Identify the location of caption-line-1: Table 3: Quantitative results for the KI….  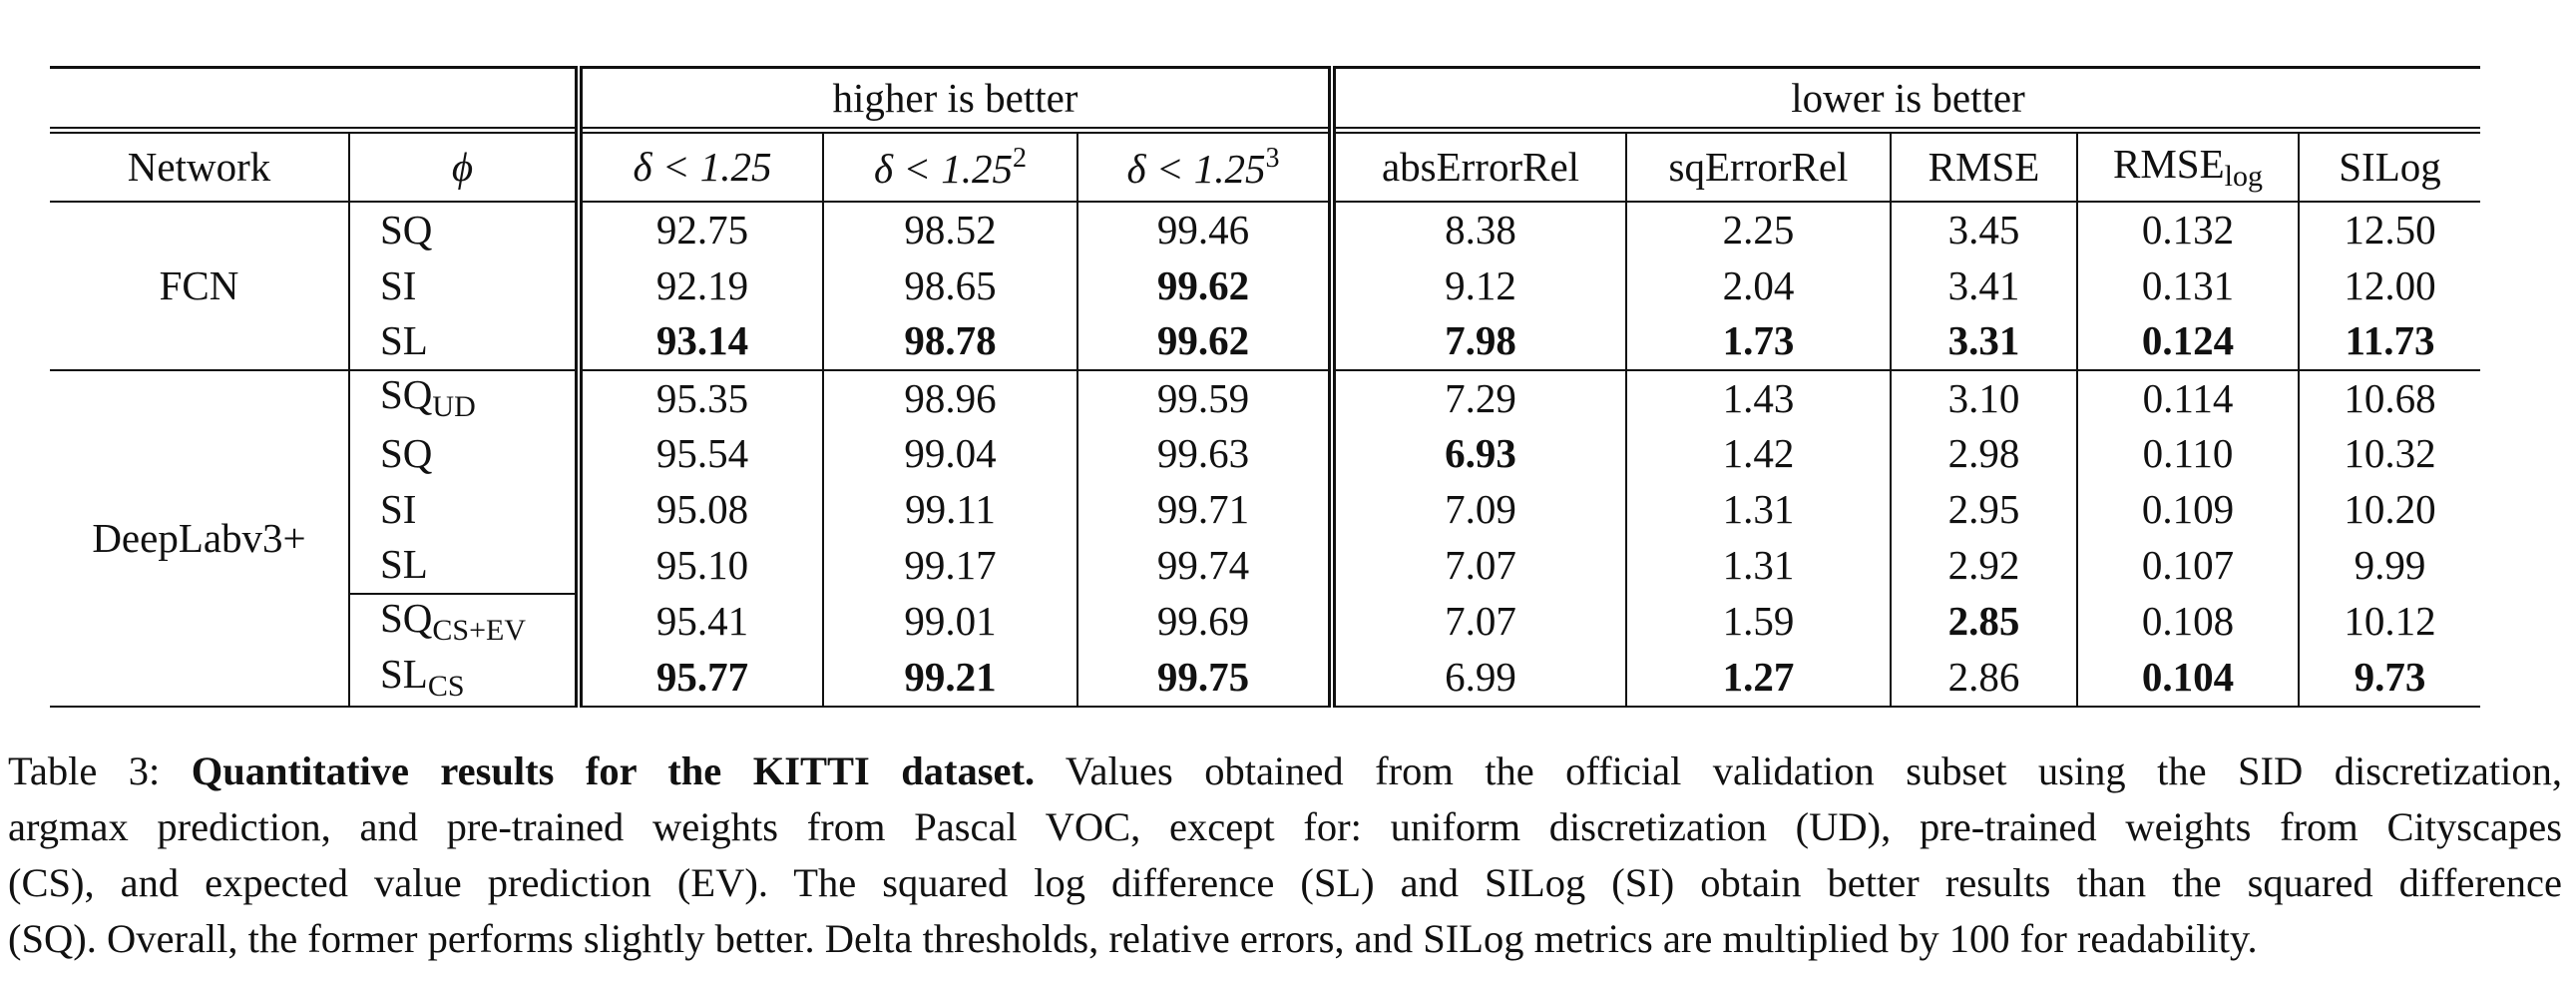
(1285, 771).